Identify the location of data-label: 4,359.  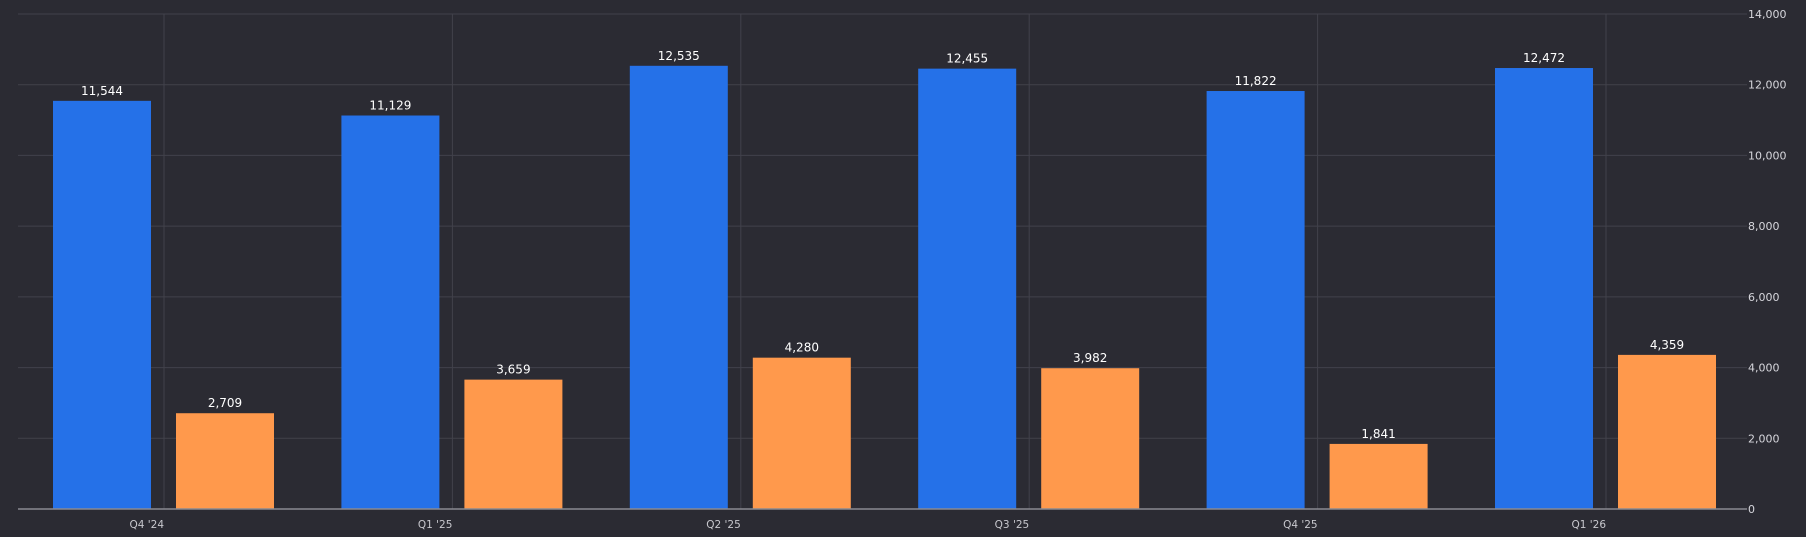
(1667, 345).